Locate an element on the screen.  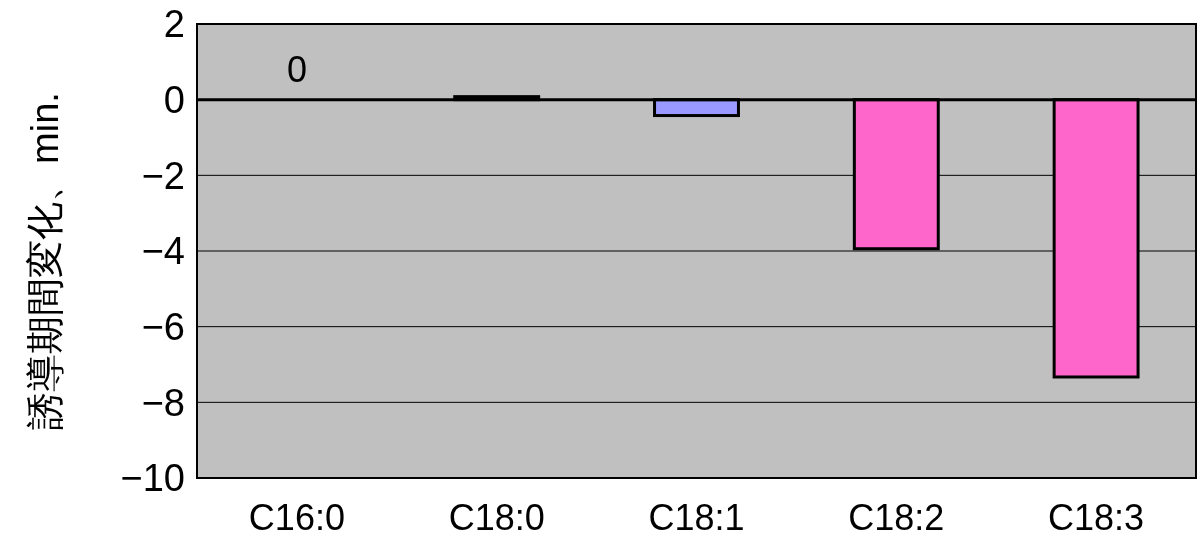
x-tick-label: C18:0 is located at coordinates (496, 517).